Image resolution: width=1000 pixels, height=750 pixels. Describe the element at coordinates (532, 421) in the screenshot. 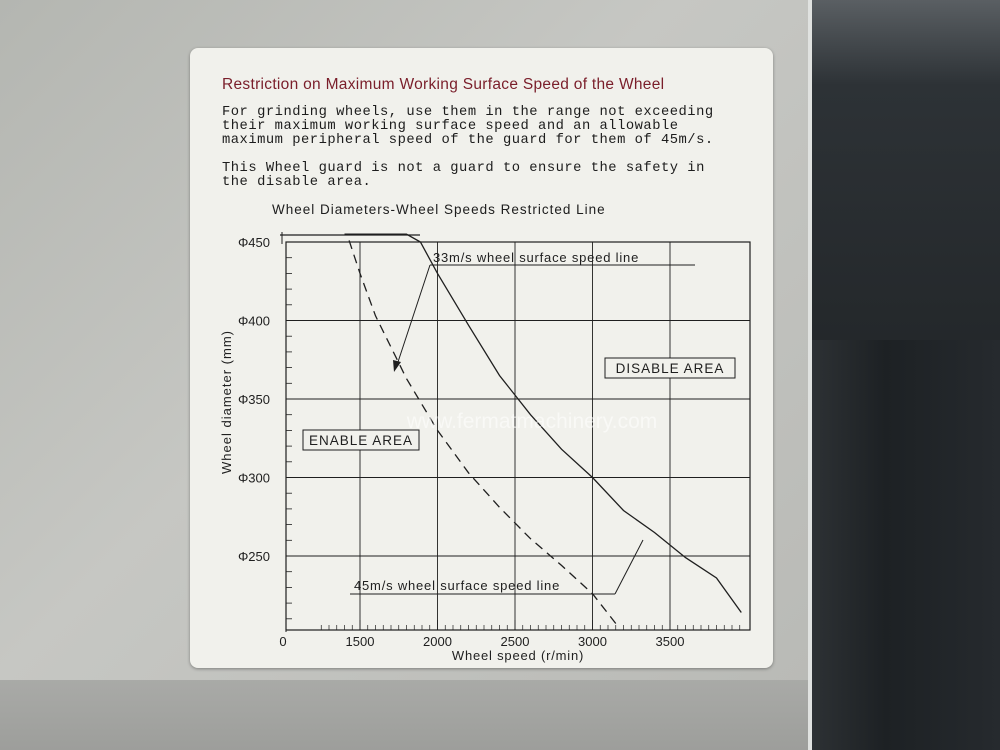

I see `watermark: www.fermatmachinery.com` at that location.